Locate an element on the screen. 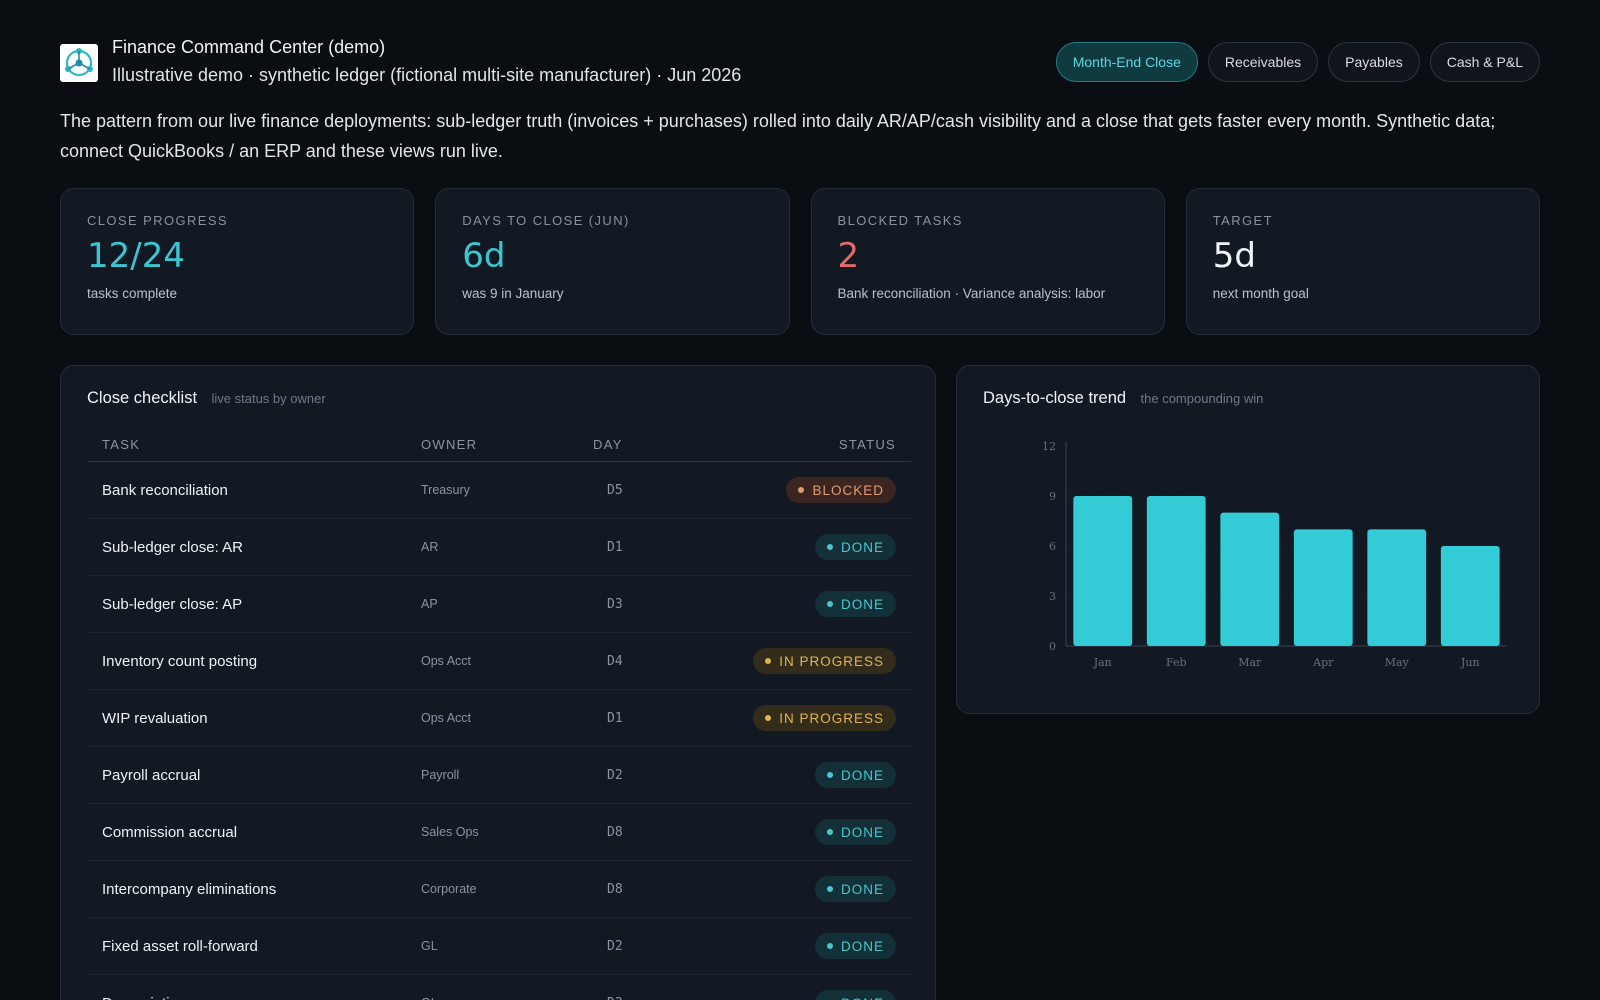 The height and width of the screenshot is (1000, 1600). kpi-subtext: was 9 in January is located at coordinates (513, 293).